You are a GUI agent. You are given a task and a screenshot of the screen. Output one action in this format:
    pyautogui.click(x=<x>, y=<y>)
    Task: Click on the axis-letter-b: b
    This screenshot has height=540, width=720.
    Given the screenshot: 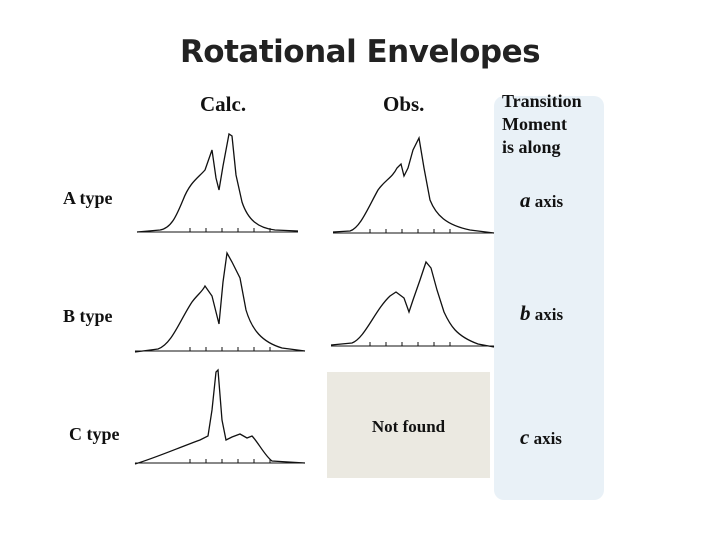 What is the action you would take?
    pyautogui.click(x=525, y=313)
    